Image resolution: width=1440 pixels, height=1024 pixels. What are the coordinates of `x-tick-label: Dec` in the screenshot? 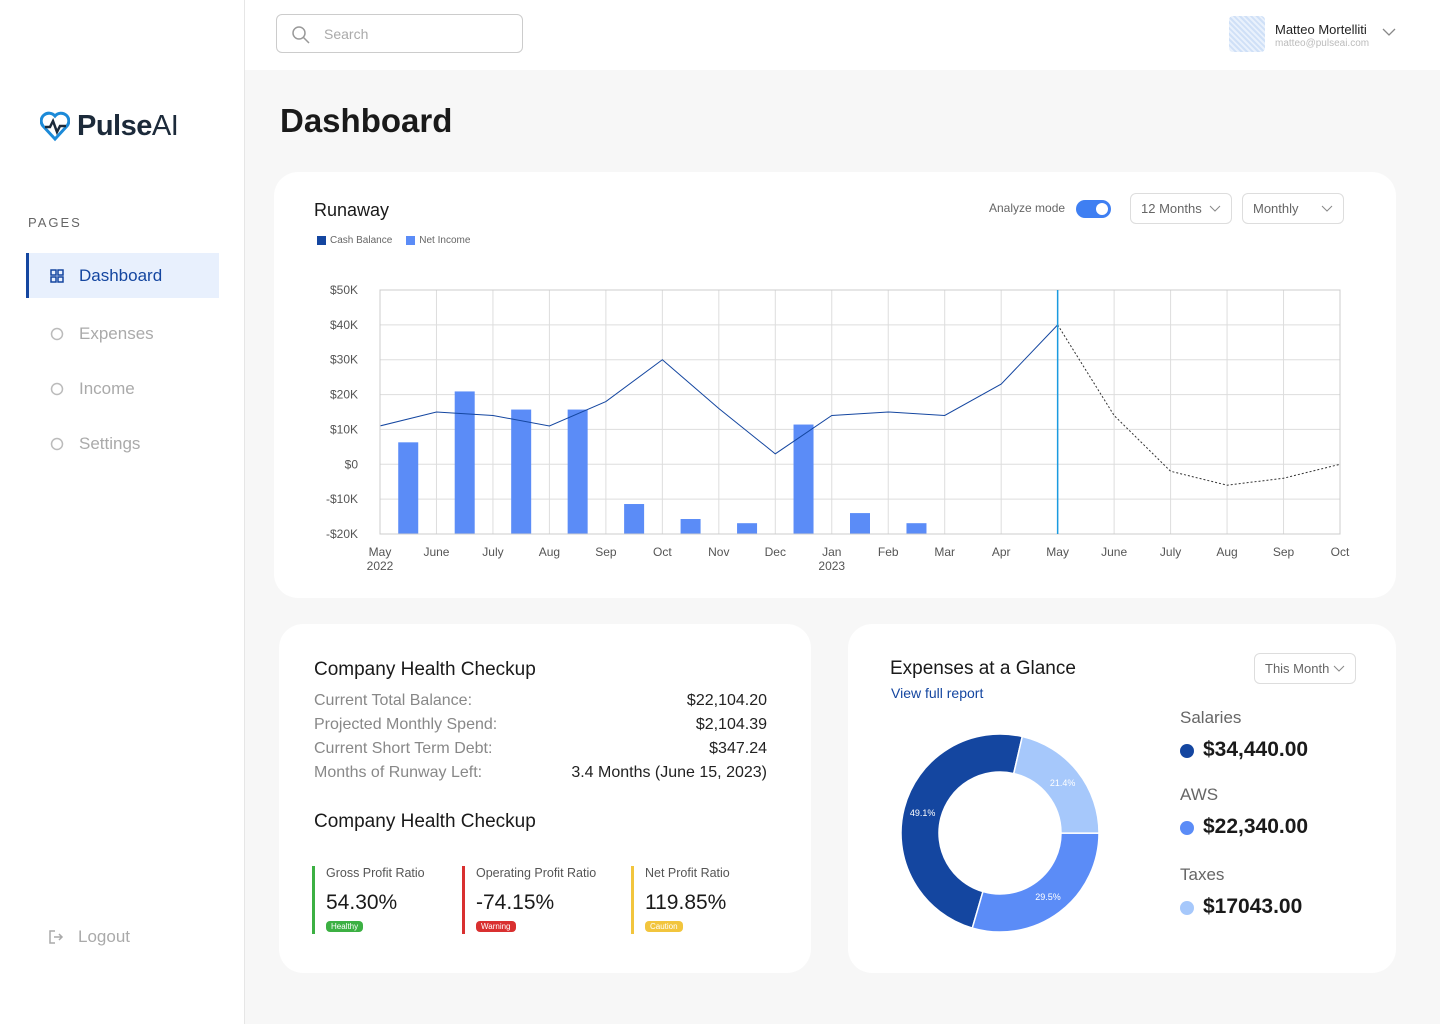 It's located at (775, 552).